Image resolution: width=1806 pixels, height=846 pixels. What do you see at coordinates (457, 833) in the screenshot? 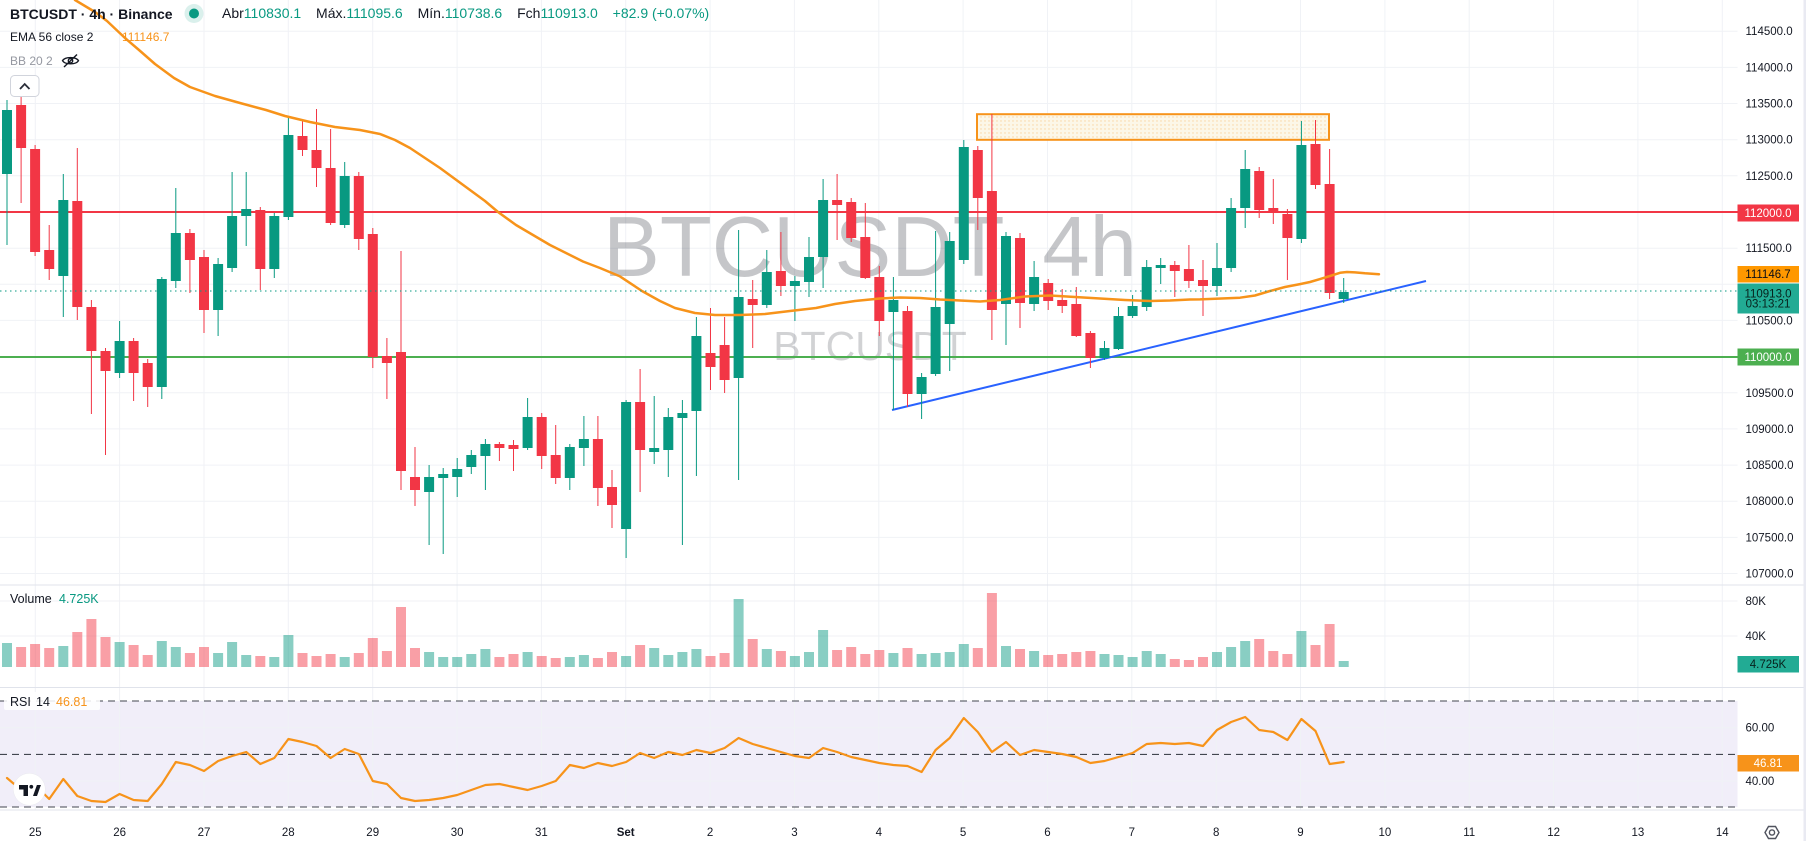
I see `svg-text: 30` at bounding box center [457, 833].